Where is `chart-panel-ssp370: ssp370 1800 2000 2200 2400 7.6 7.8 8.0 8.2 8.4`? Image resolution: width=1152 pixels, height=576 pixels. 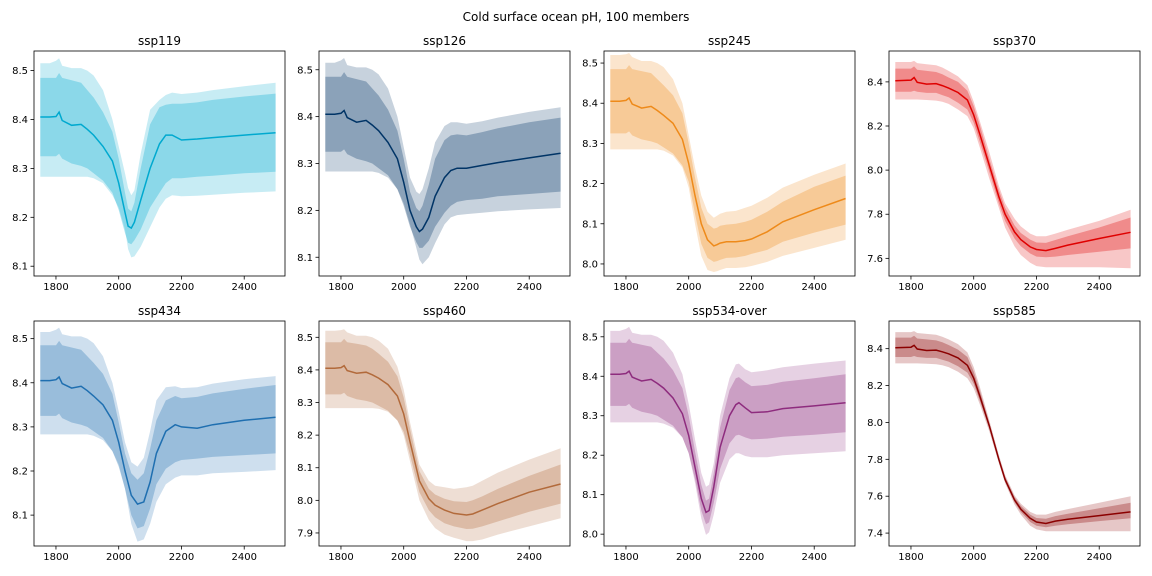 chart-panel-ssp370: ssp370 1800 2000 2200 2400 7.6 7.8 8.0 8.2 8.4 is located at coordinates (1004, 163).